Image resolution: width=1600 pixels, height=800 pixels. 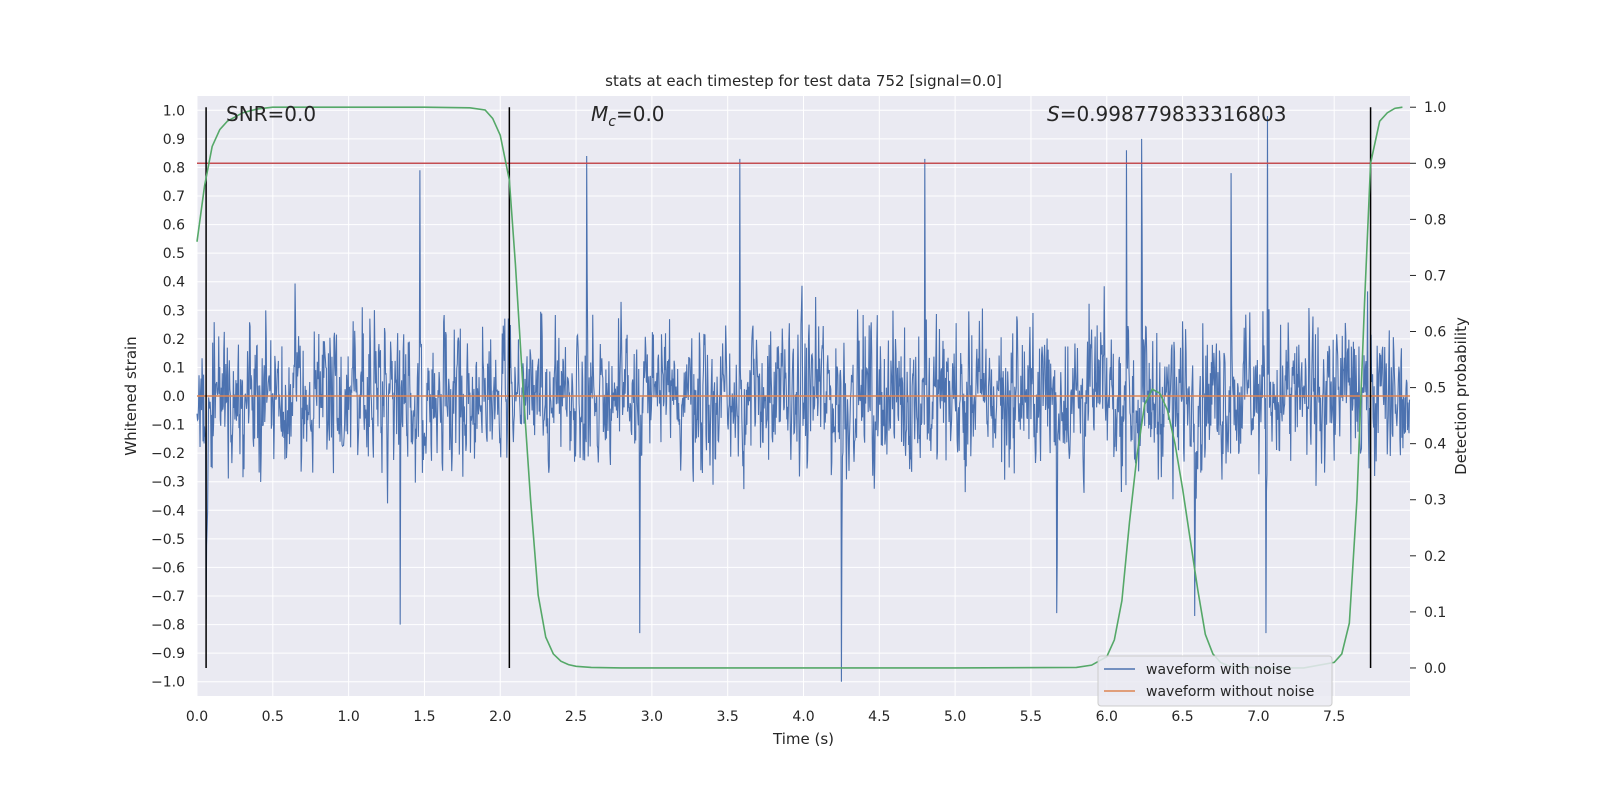 I want to click on y-axis-label: Whitened strain, so click(x=131, y=395).